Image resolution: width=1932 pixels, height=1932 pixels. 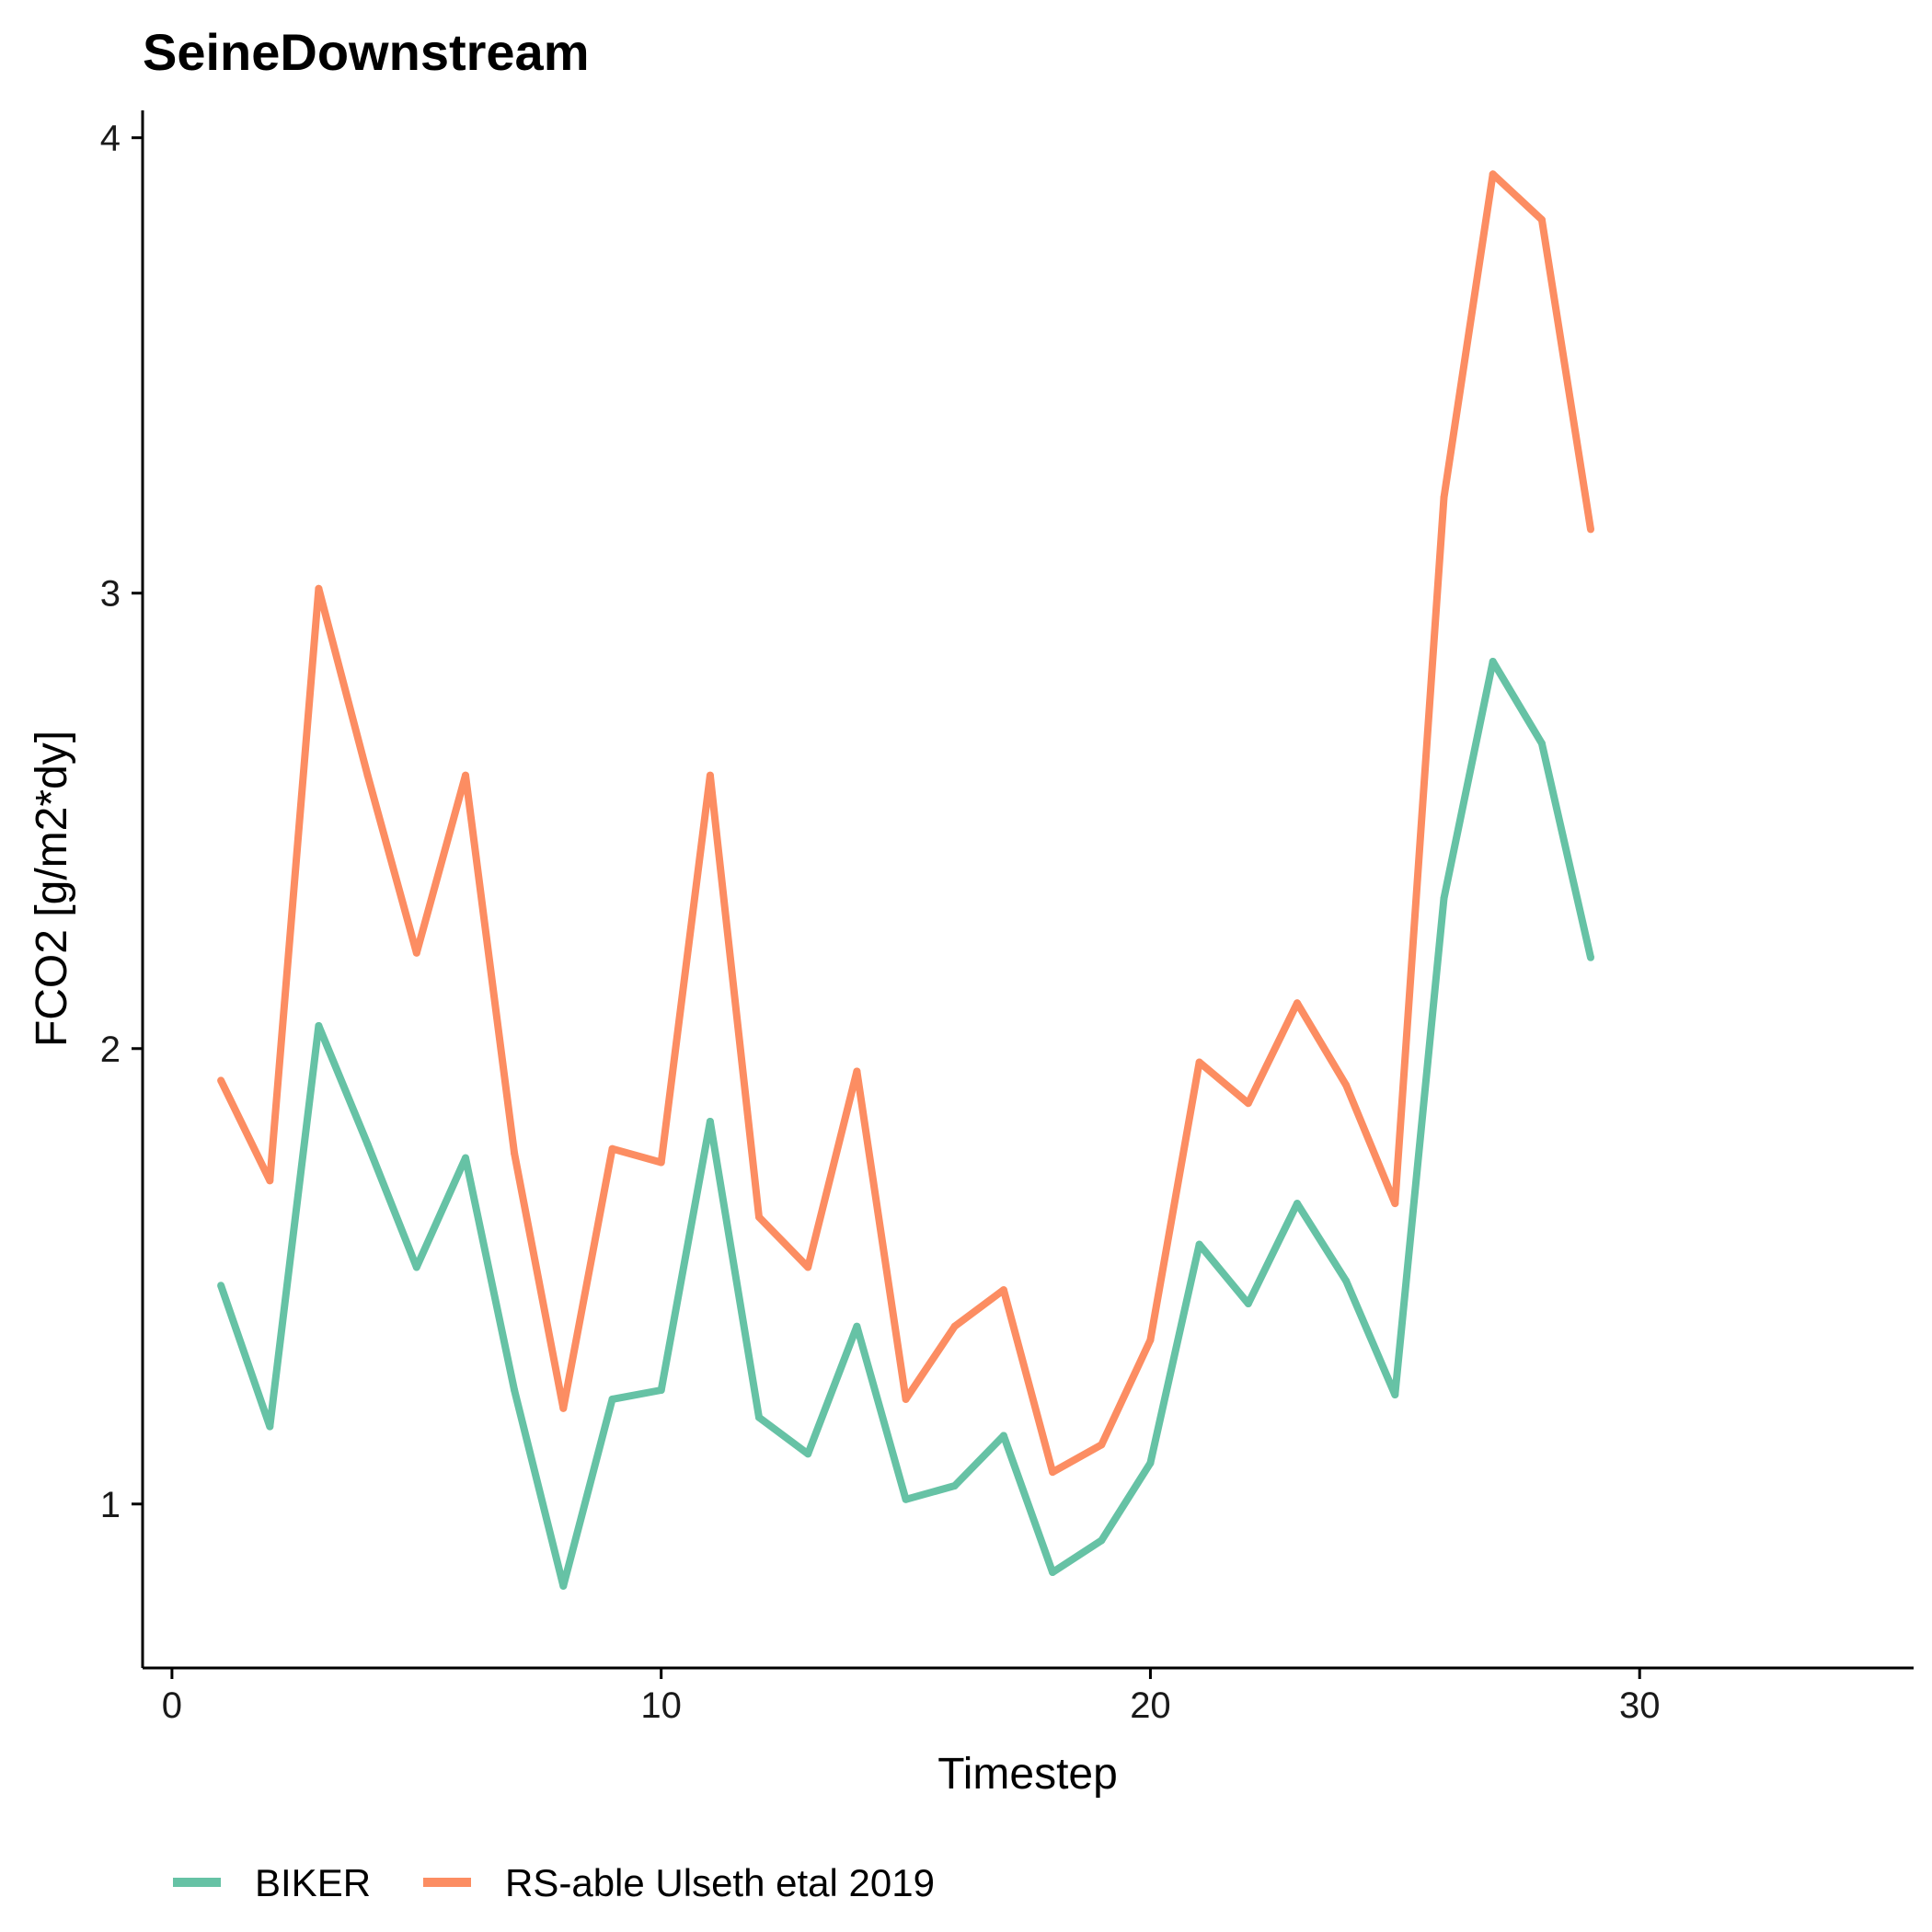 I want to click on chart-title: SeineDownstream, so click(x=366, y=52).